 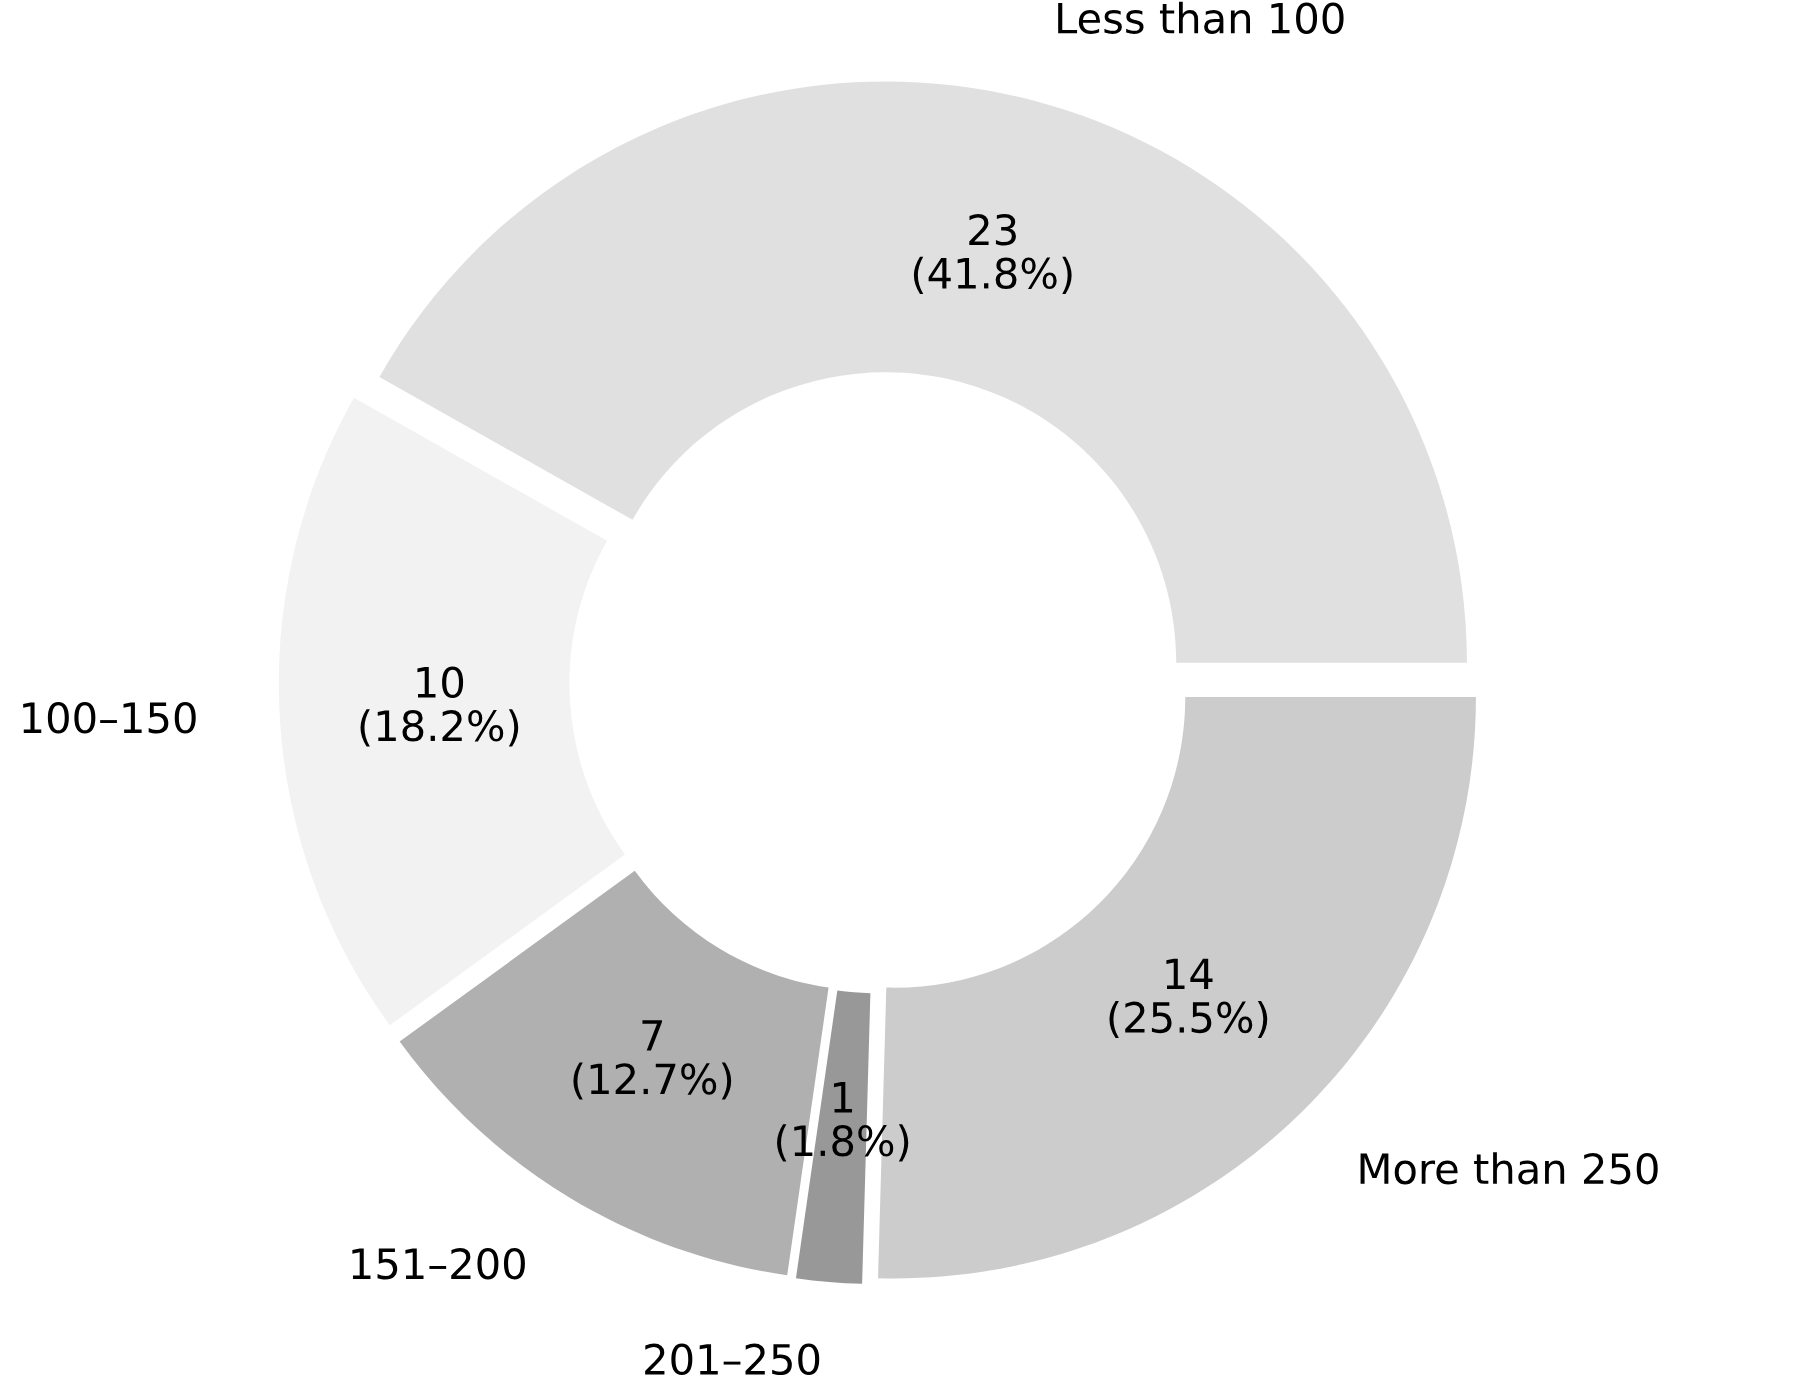 What do you see at coordinates (1509, 1168) in the screenshot?
I see `slice-label: More than 250` at bounding box center [1509, 1168].